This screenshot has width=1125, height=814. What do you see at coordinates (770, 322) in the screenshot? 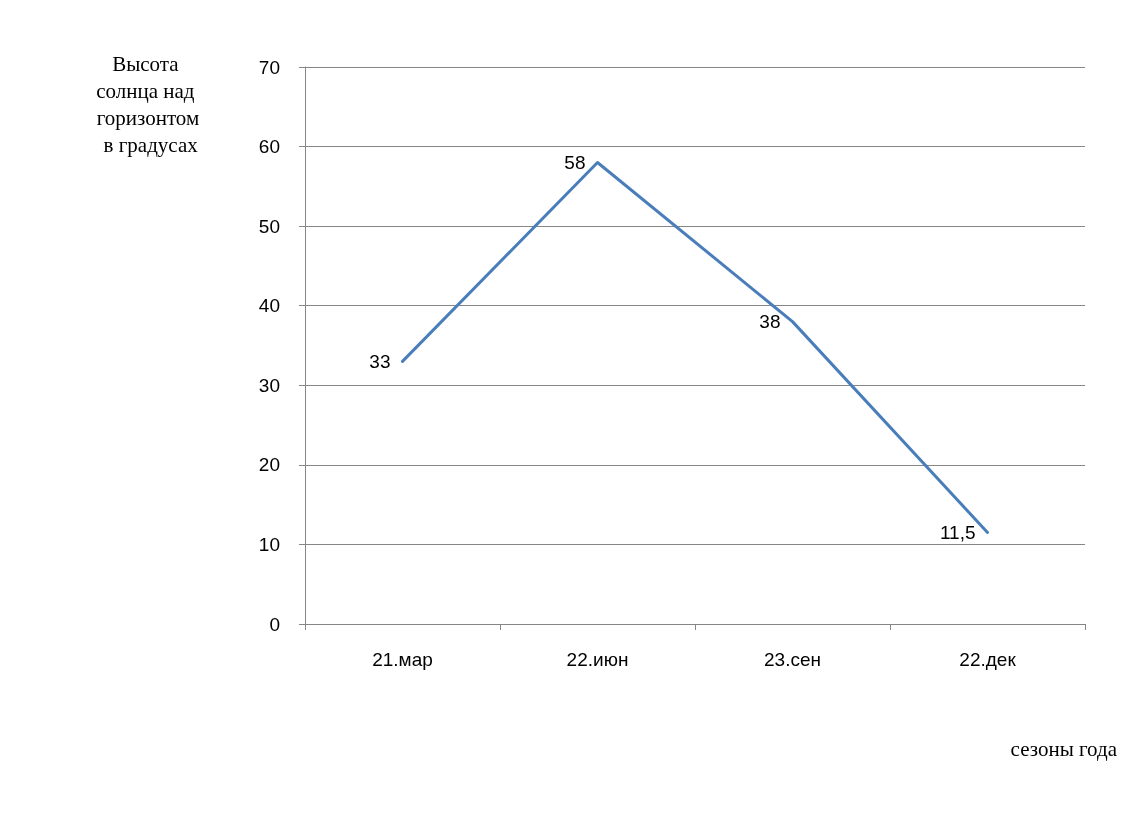
I see `data-label: 38` at bounding box center [770, 322].